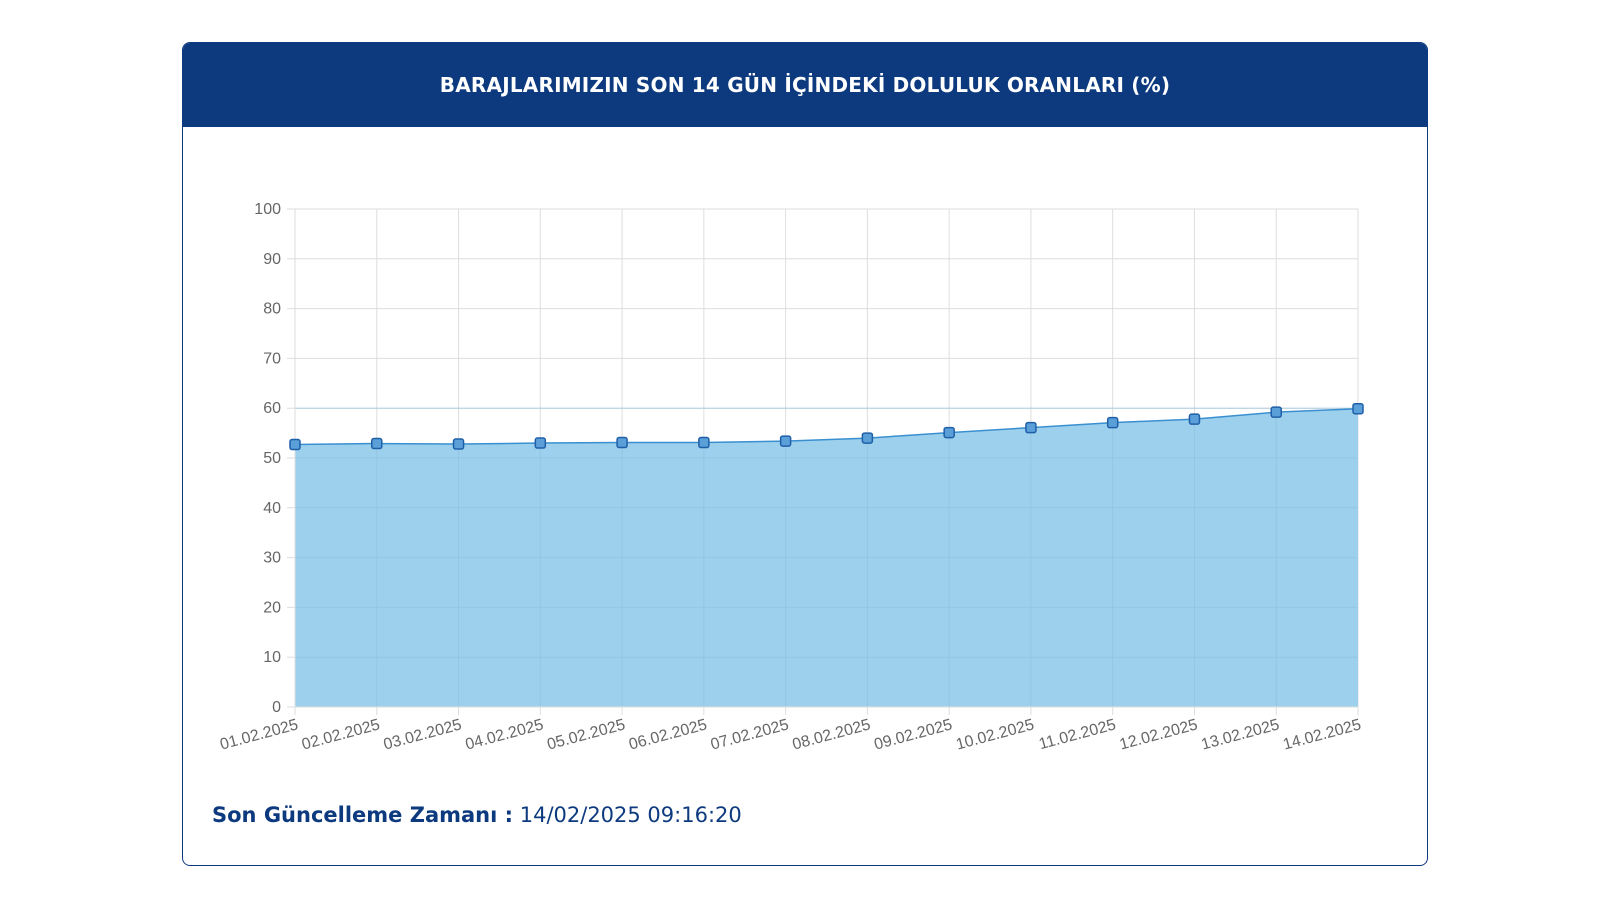  Describe the element at coordinates (272, 607) in the screenshot. I see `y-tick-label: 20` at that location.